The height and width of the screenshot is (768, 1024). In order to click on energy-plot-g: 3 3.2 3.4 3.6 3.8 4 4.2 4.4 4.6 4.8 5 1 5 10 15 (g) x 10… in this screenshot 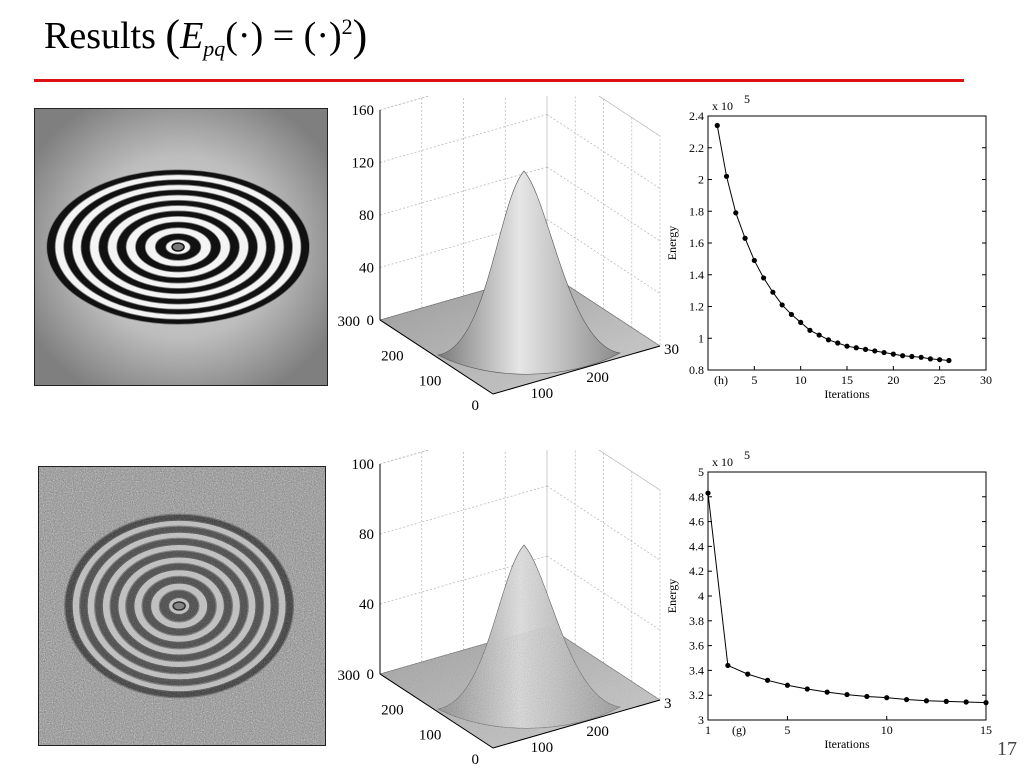, I will do `click(830, 607)`.